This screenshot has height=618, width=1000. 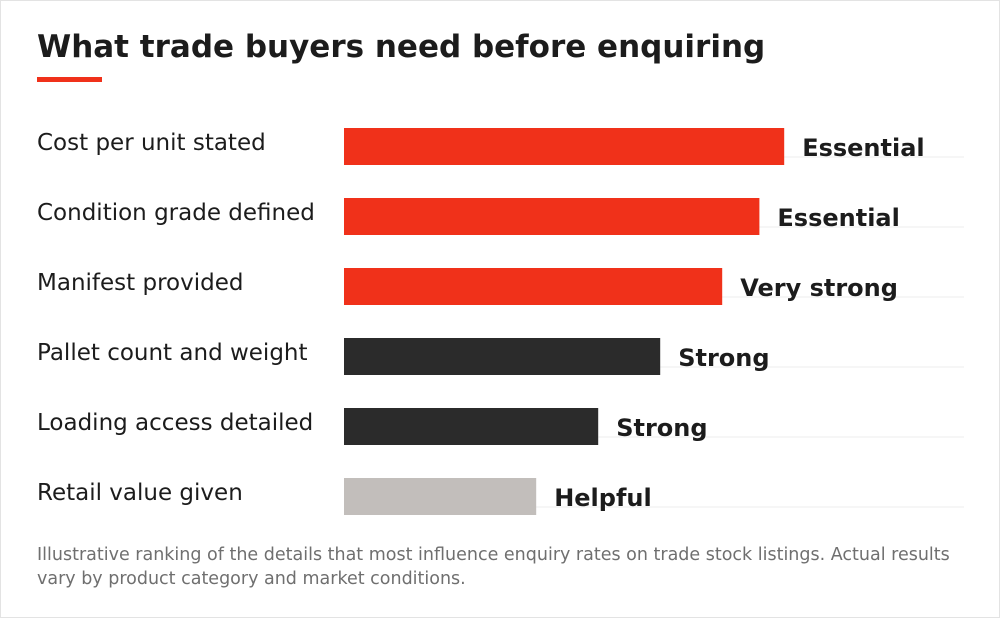 I want to click on bar-value-label: Helpful, so click(x=603, y=498).